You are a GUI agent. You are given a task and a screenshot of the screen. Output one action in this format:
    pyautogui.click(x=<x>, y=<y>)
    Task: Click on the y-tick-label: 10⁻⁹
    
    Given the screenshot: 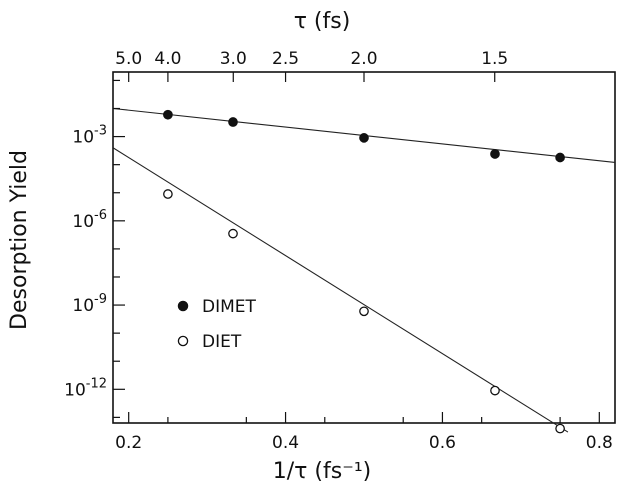 What is the action you would take?
    pyautogui.click(x=89, y=304)
    